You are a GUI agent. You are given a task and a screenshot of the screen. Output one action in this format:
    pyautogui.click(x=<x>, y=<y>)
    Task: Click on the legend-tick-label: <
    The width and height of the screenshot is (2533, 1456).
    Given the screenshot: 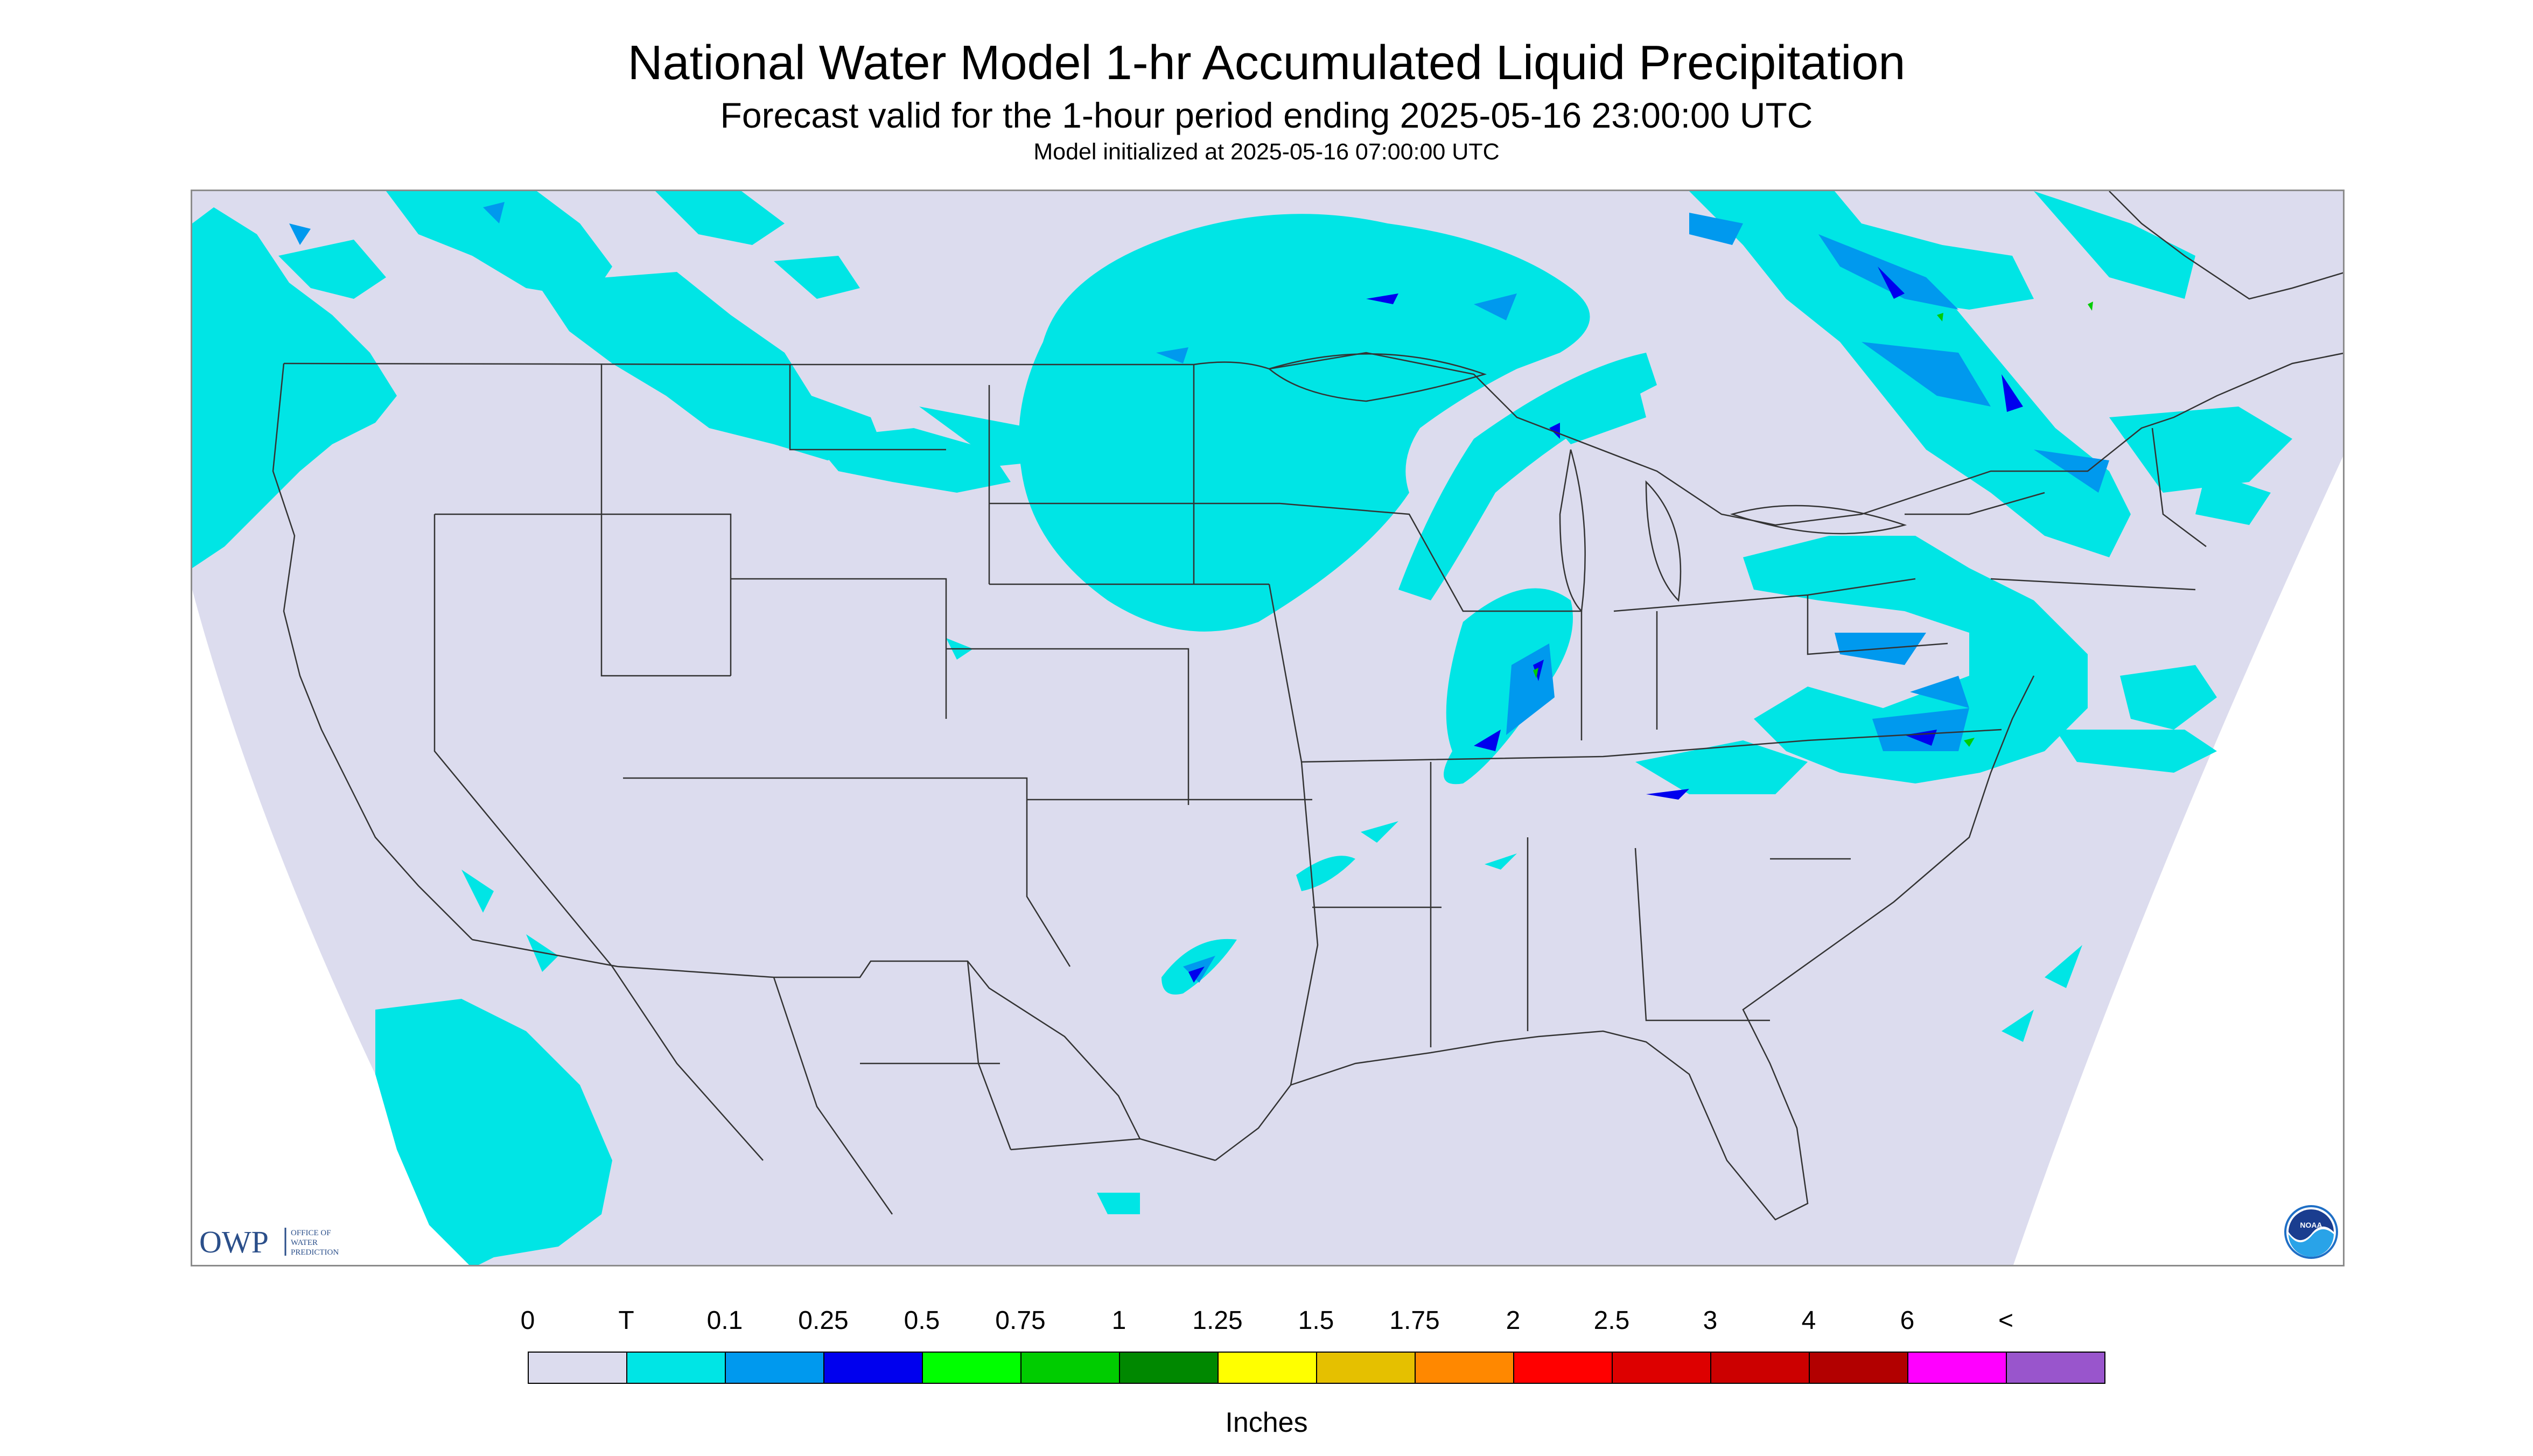 What is the action you would take?
    pyautogui.click(x=2006, y=1320)
    